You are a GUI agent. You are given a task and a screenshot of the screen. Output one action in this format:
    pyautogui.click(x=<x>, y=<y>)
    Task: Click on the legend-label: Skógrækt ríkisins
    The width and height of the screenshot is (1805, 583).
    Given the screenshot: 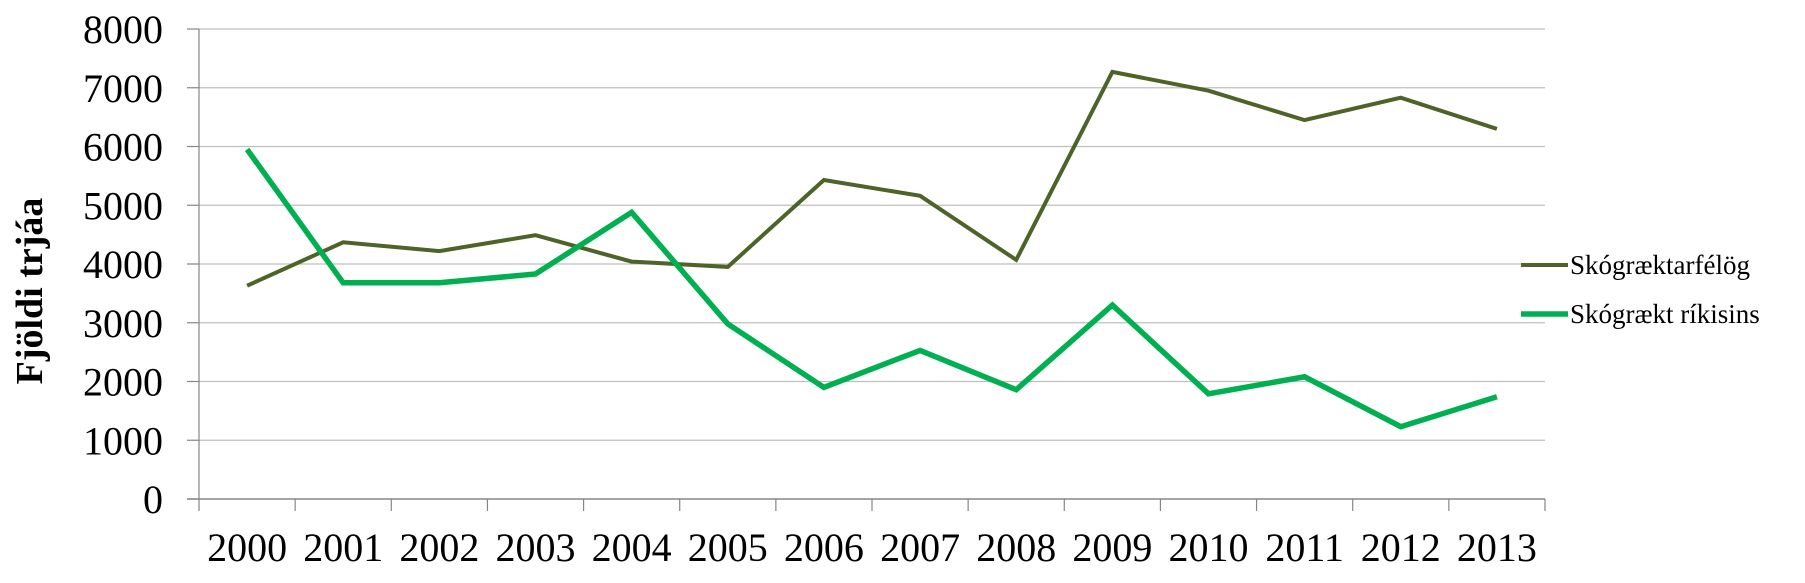 What is the action you would take?
    pyautogui.click(x=1665, y=314)
    